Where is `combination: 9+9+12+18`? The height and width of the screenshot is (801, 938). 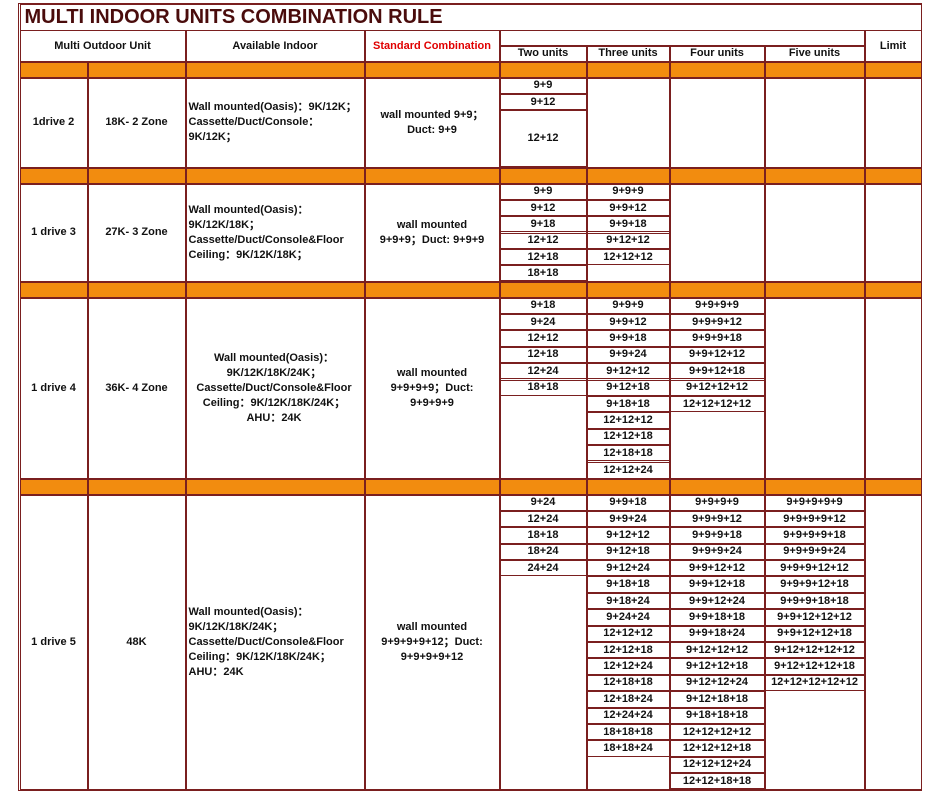
combination: 9+9+12+18 is located at coordinates (717, 371).